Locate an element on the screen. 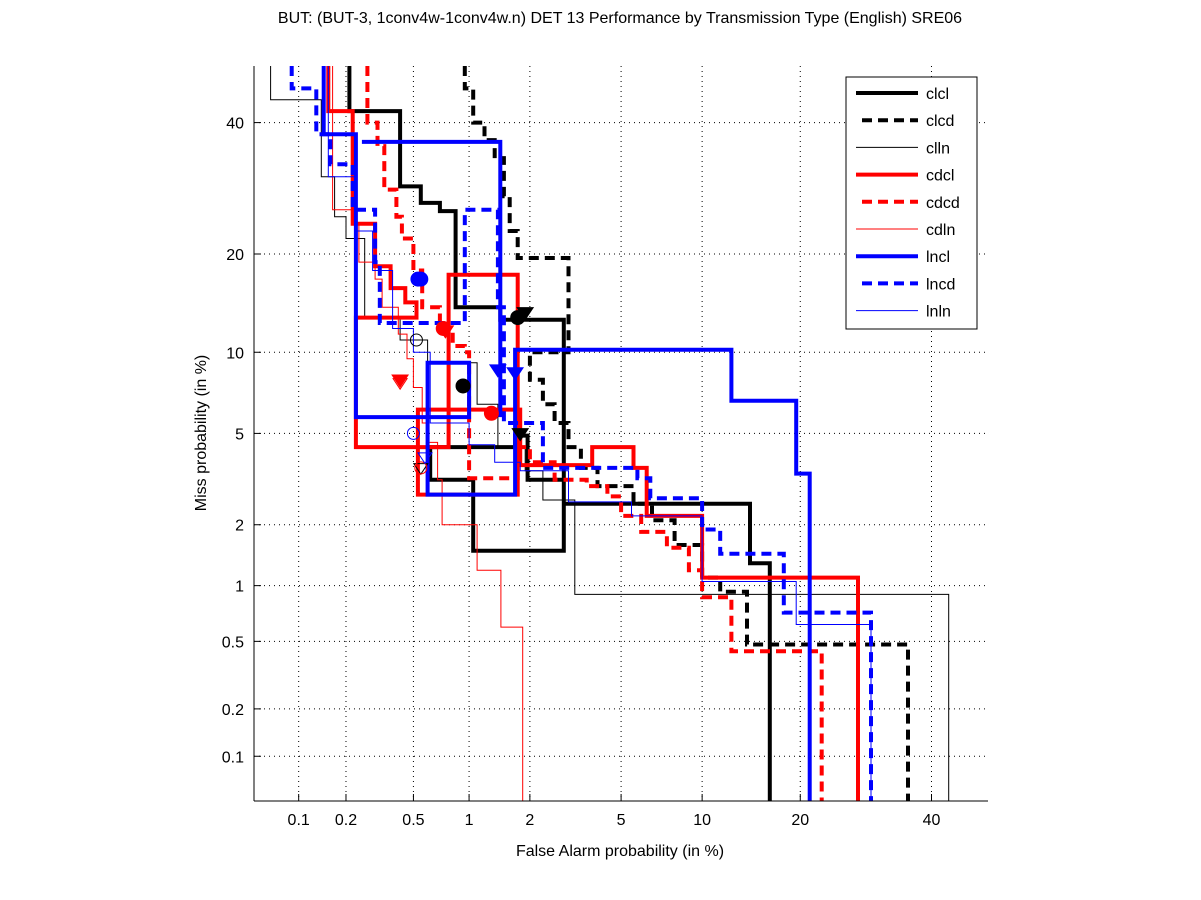 The width and height of the screenshot is (1201, 900). y-tick-label: 40 is located at coordinates (235, 124).